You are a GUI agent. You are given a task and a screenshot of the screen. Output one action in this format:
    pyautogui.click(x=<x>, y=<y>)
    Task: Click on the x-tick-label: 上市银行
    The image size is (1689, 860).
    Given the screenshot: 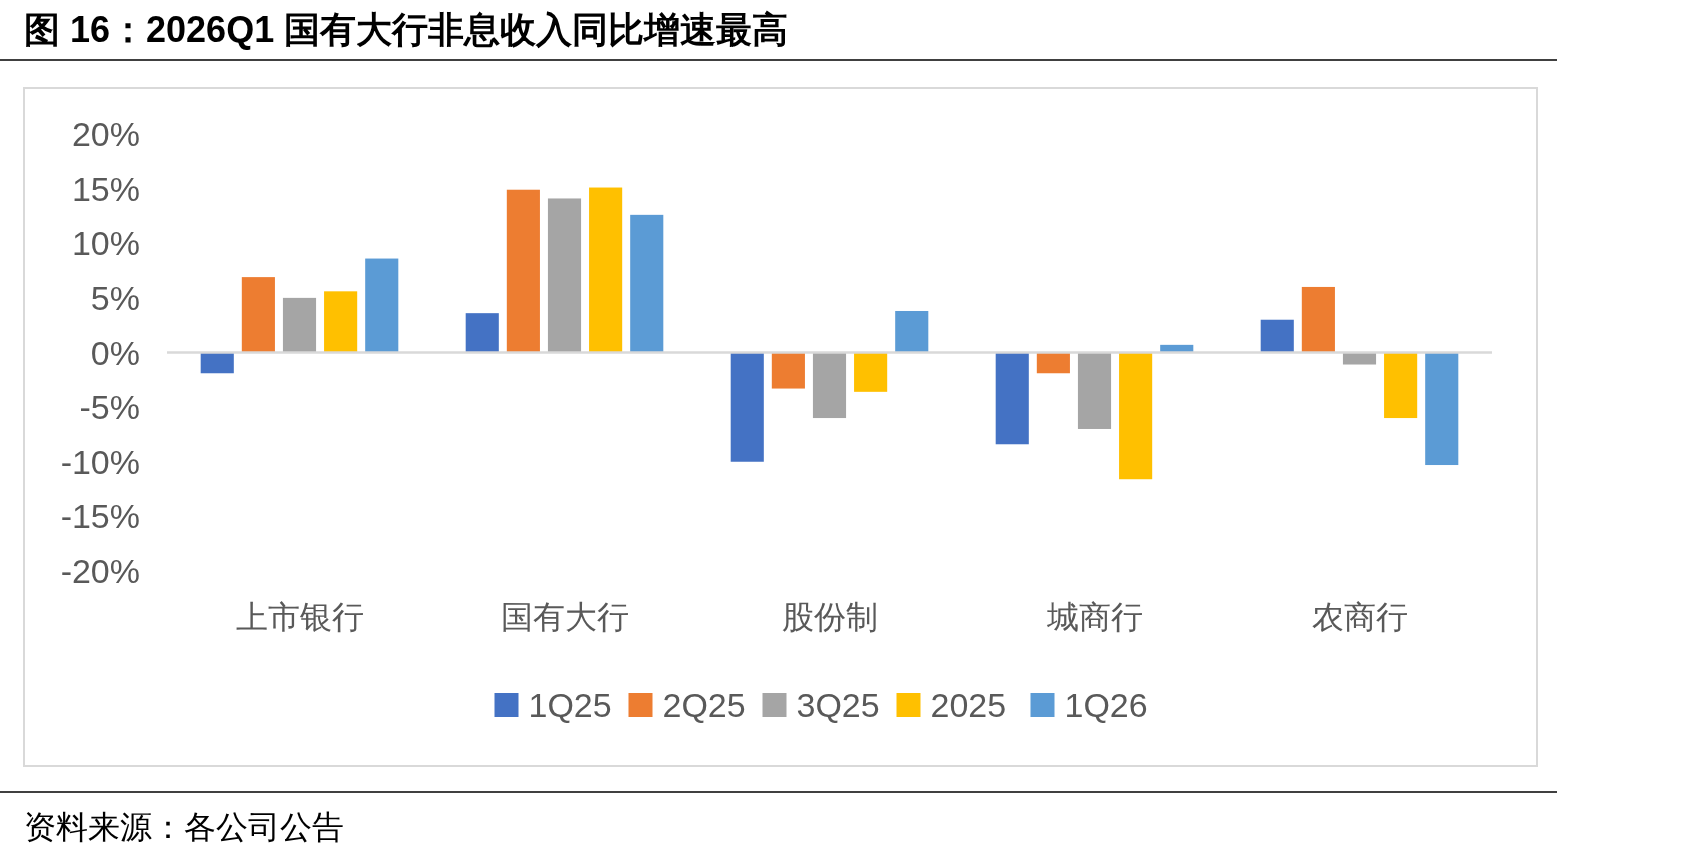 What is the action you would take?
    pyautogui.click(x=299, y=617)
    